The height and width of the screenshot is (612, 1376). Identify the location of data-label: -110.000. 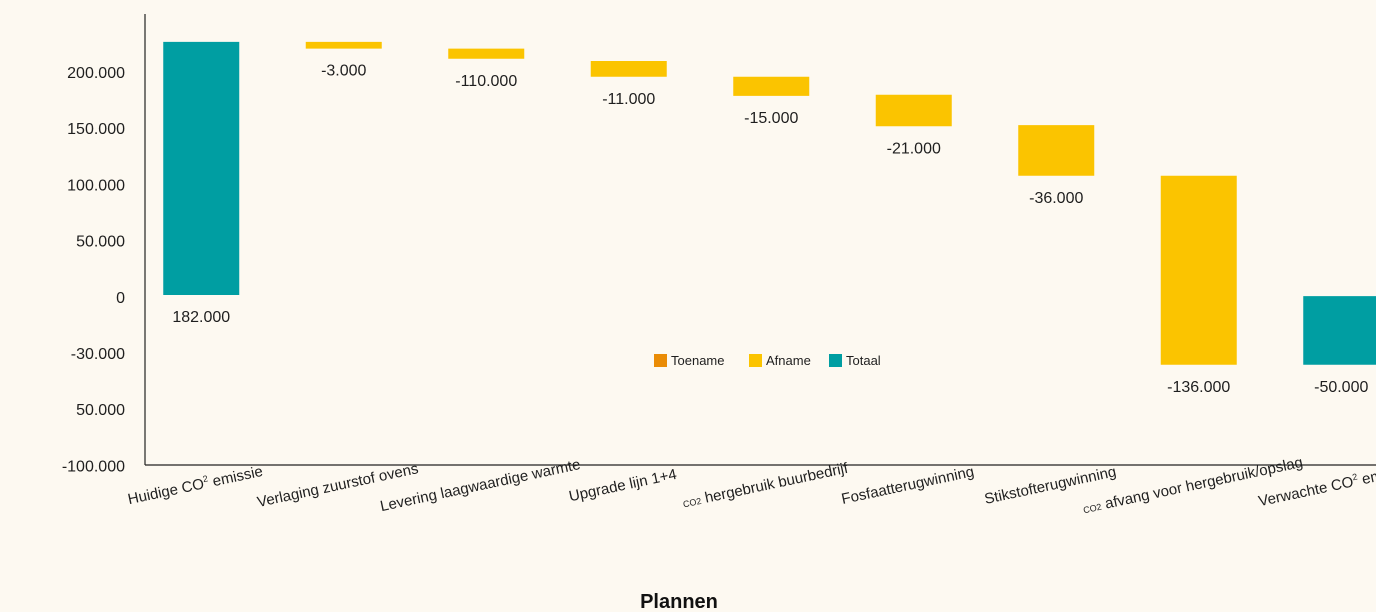
(486, 81).